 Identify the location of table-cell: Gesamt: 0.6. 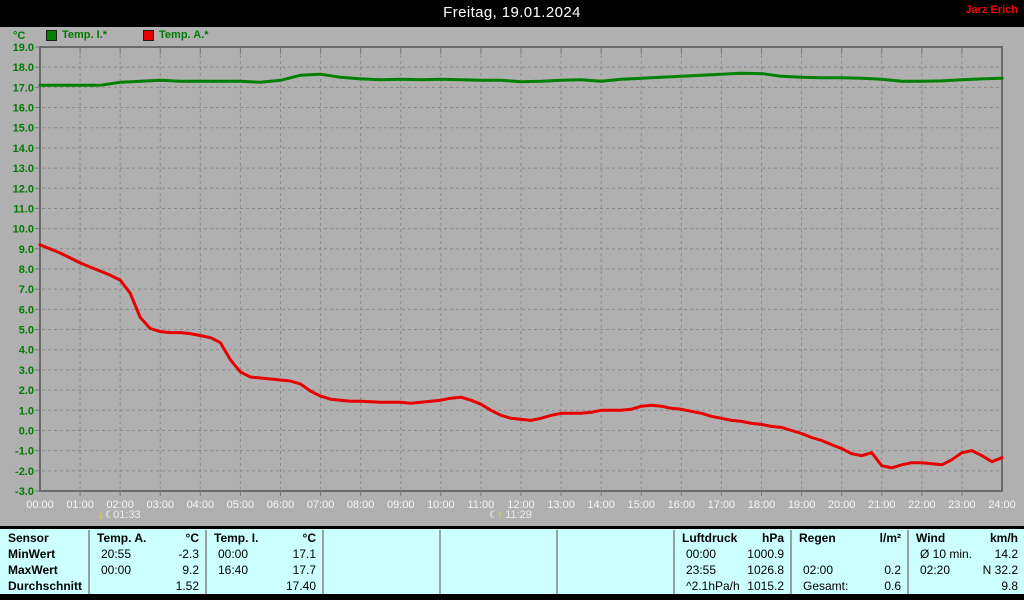
(848, 586).